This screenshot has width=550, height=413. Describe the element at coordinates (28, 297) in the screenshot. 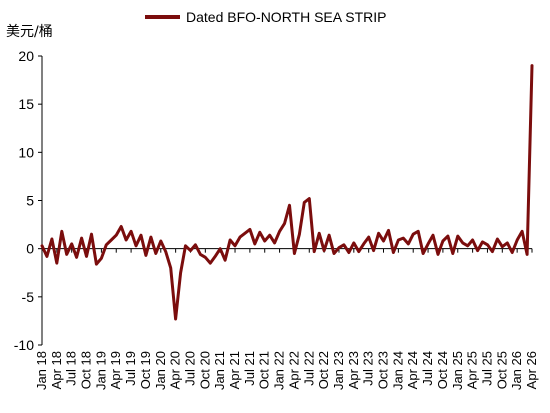

I see `y-tick-label: -5` at that location.